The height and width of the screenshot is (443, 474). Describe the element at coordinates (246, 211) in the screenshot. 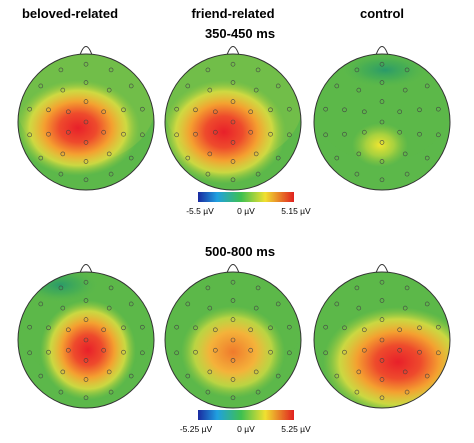

I see `scale-label: 0 µV` at that location.